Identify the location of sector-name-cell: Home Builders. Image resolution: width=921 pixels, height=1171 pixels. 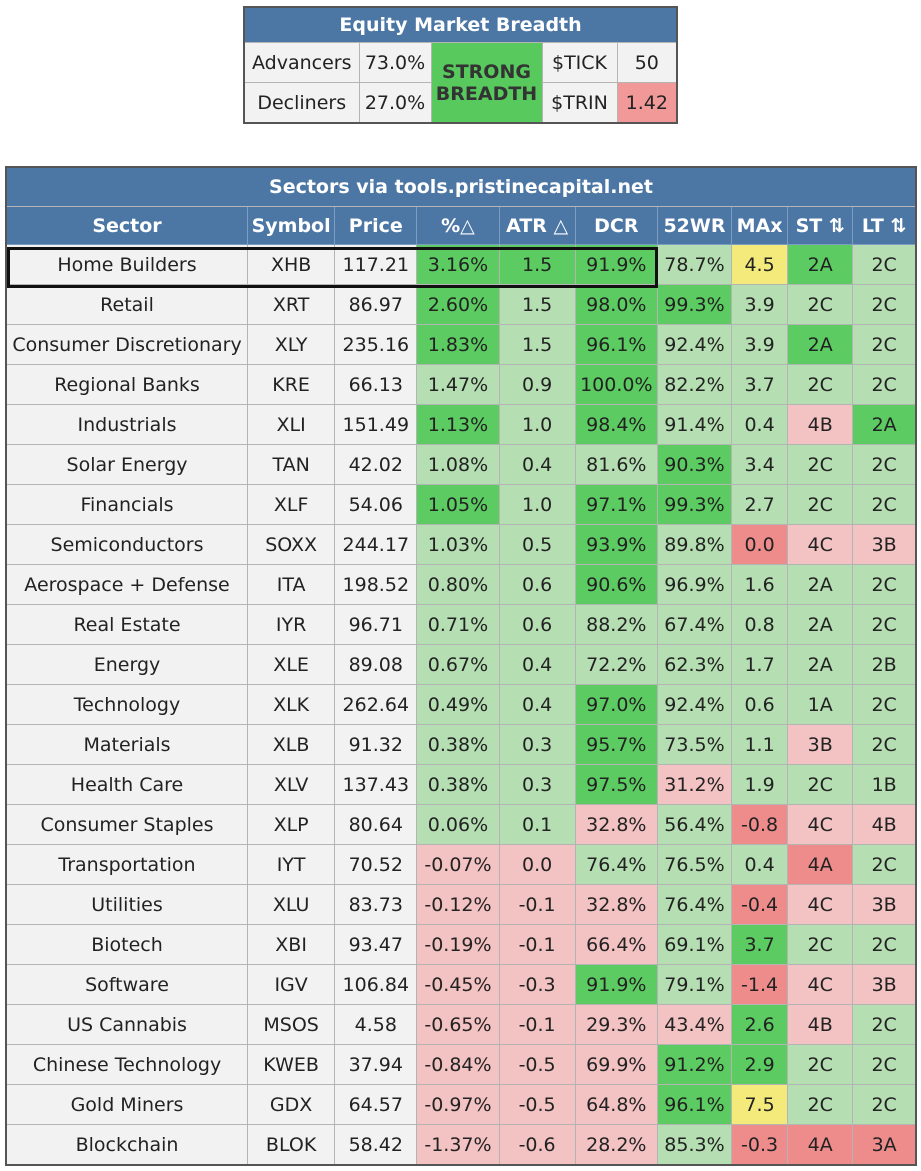
(127, 264).